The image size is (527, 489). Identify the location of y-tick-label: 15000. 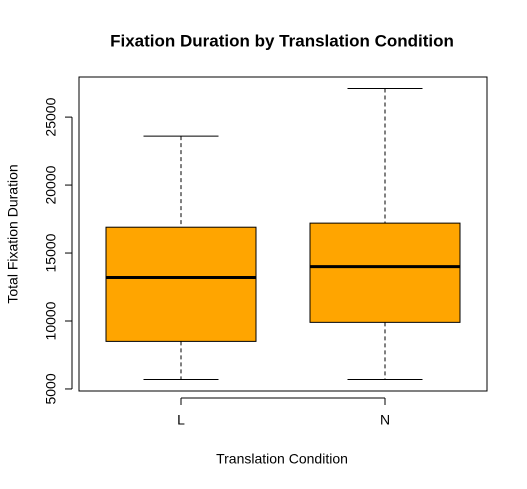
(51, 252).